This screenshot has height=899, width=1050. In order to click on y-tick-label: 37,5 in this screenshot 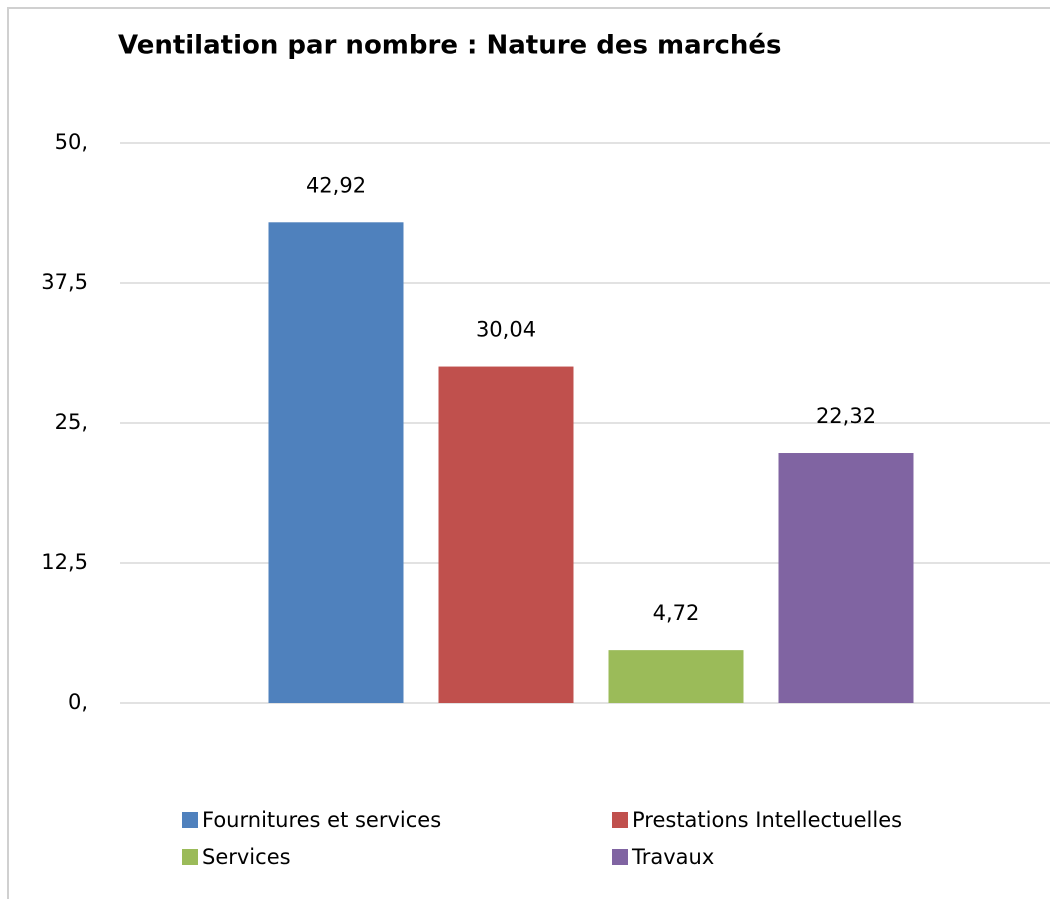, I will do `click(64, 282)`.